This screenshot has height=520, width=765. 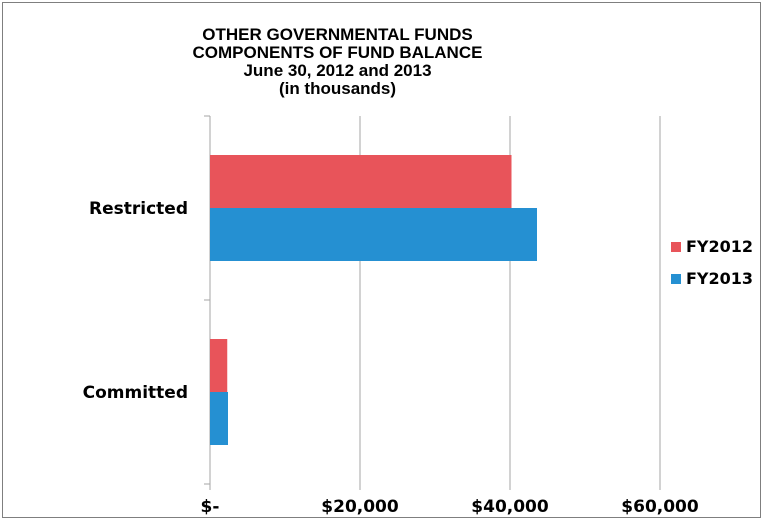 I want to click on category-label: Committed, so click(x=135, y=393).